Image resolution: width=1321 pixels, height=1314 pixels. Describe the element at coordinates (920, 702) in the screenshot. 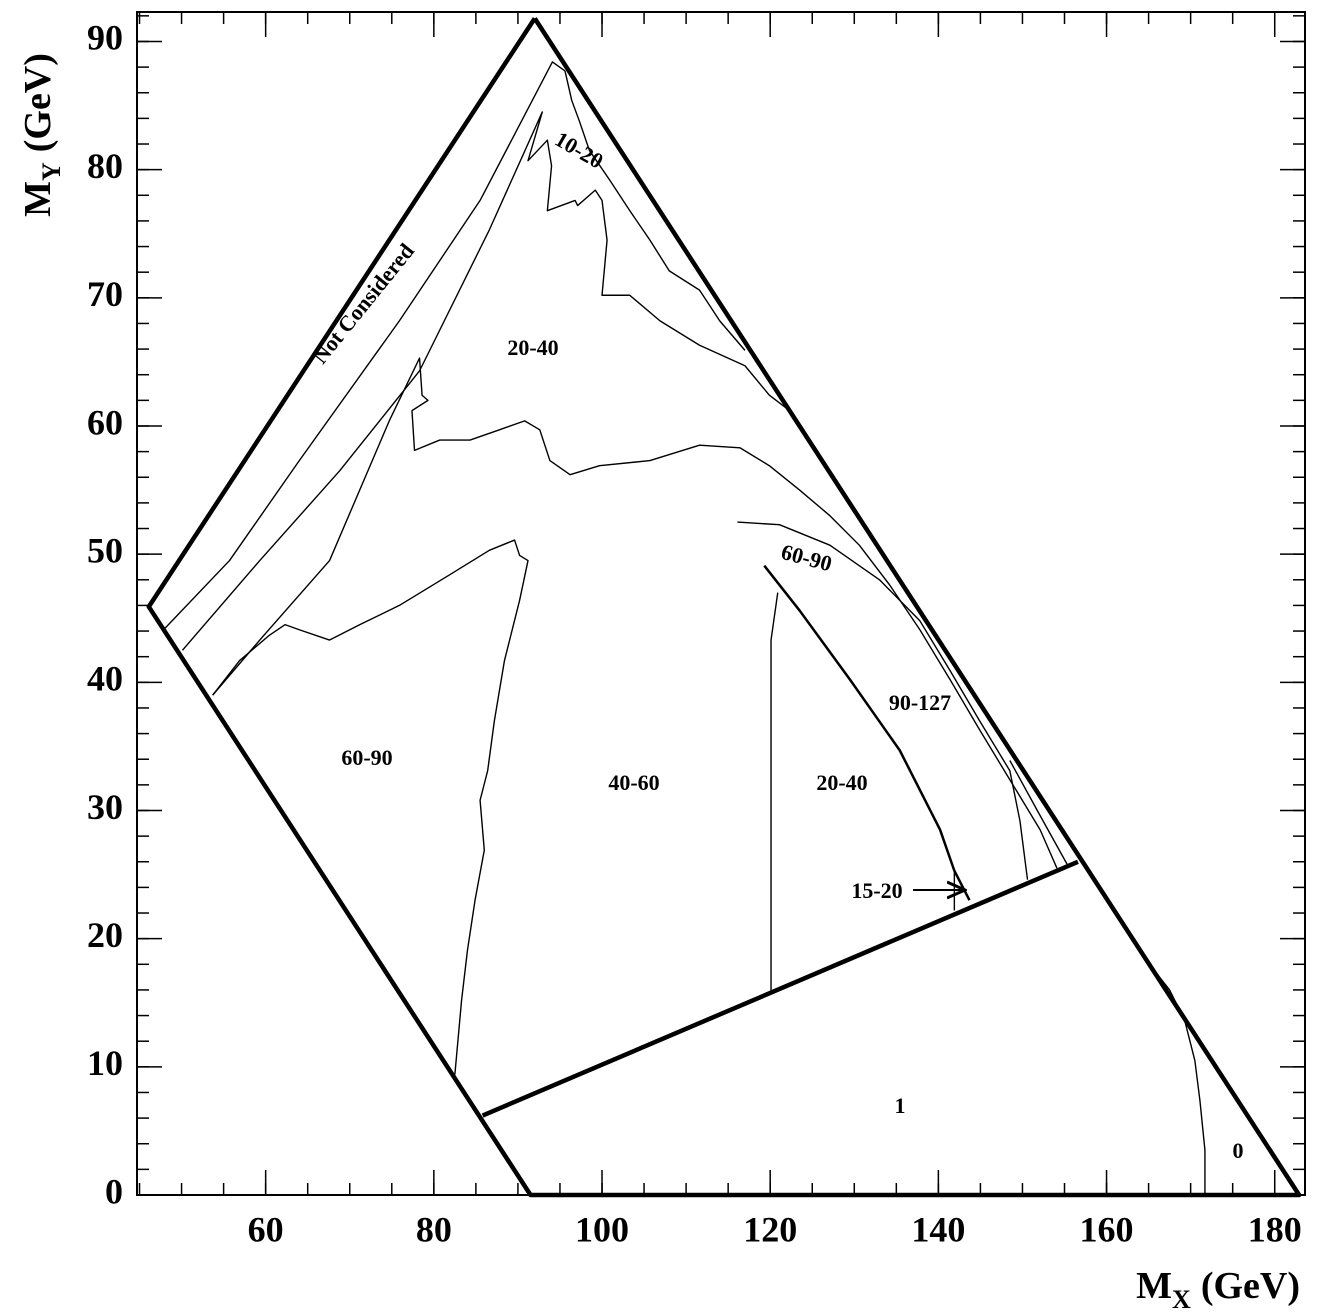

I see `region-label: 90-127` at that location.